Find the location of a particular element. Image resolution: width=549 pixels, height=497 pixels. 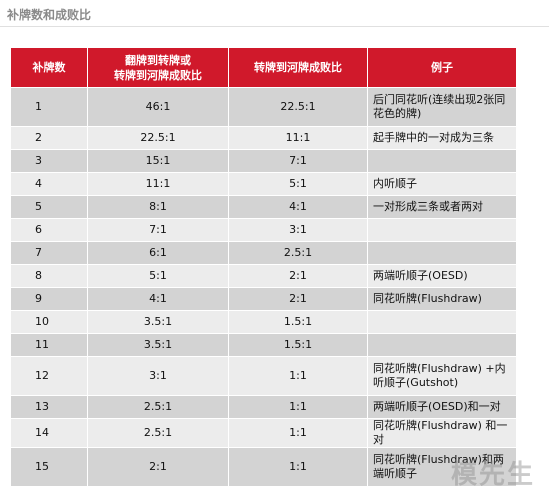

cell-outs: 5 is located at coordinates (49, 207).